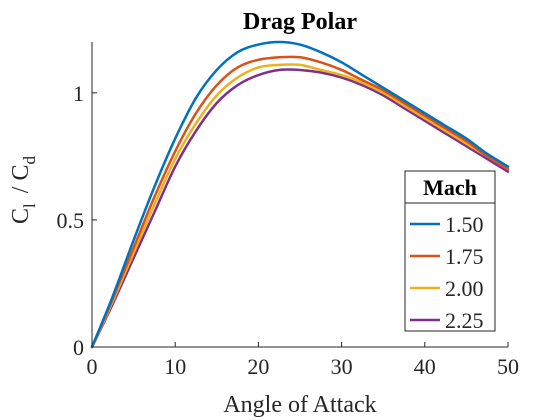 Image resolution: width=560 pixels, height=420 pixels. Describe the element at coordinates (299, 405) in the screenshot. I see `x-axis-label: Angle of Attack` at that location.